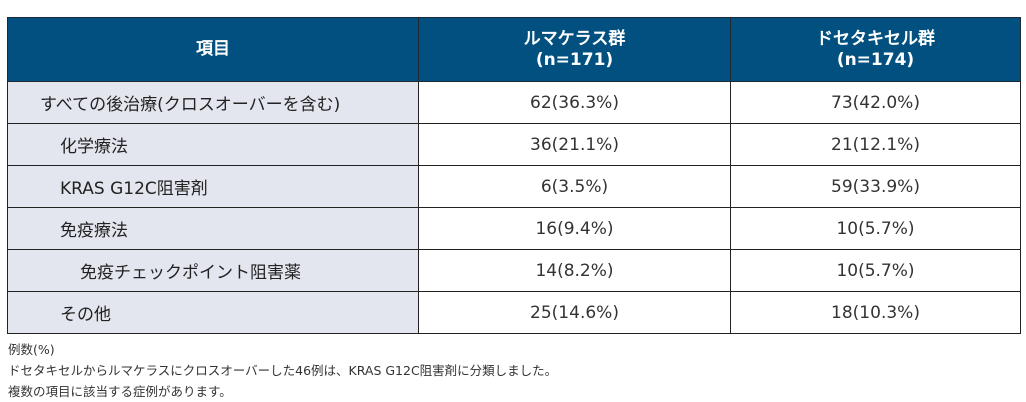 This screenshot has height=402, width=1026. I want to click on table-row: 免疫チェックポイント阻害薬 14(8.2%) 10(5.7%), so click(514, 270).